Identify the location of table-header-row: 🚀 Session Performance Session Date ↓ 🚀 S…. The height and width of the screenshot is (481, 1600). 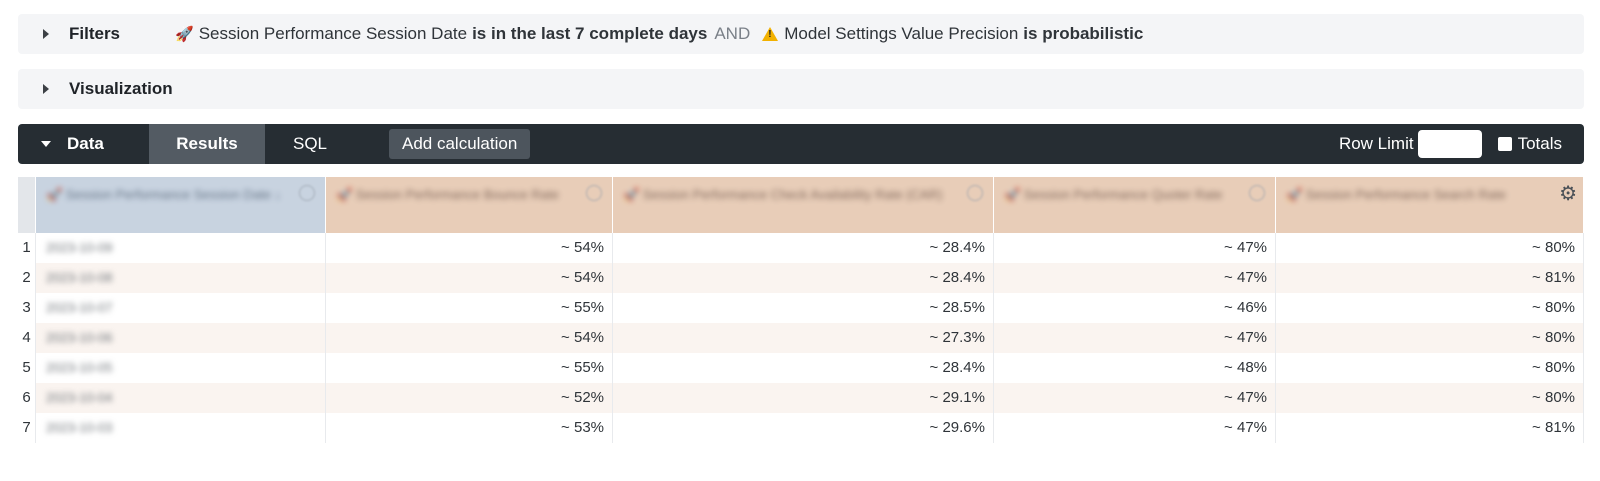
(801, 205).